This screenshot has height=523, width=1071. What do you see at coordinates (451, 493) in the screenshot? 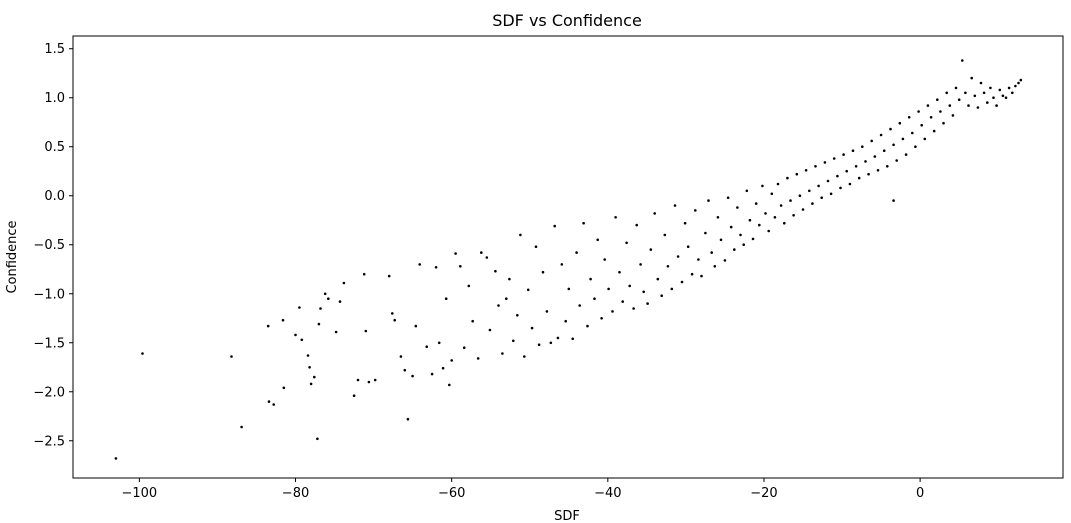
I see `x-tick-label: −60` at bounding box center [451, 493].